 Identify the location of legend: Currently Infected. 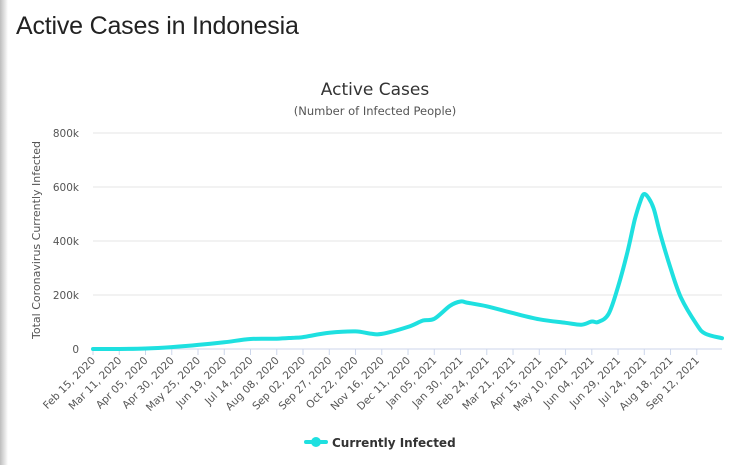
(380, 443).